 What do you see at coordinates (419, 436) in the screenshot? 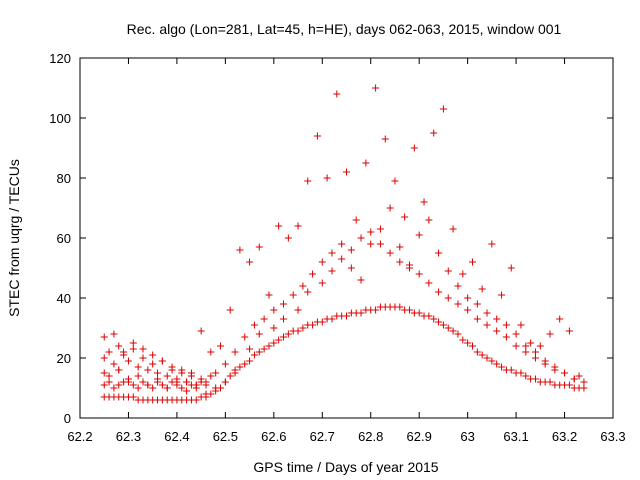
I see `x-tick-label: 62.9` at bounding box center [419, 436].